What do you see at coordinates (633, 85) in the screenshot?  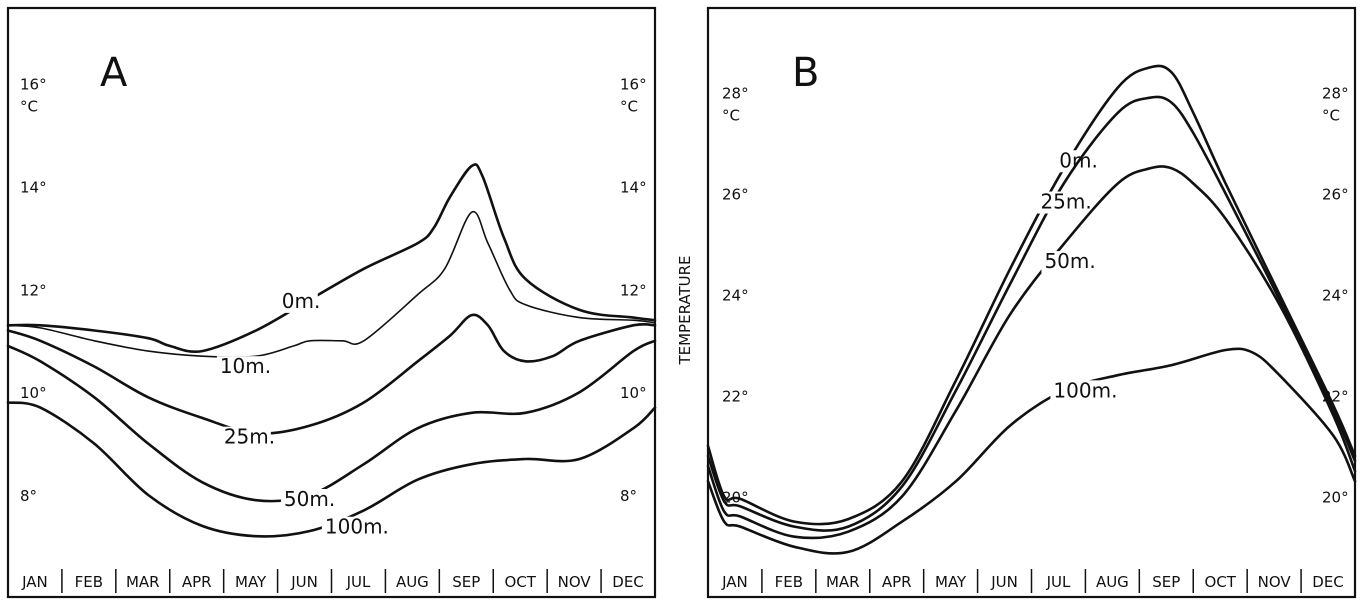 I see `y-tick-label-right: 16°` at bounding box center [633, 85].